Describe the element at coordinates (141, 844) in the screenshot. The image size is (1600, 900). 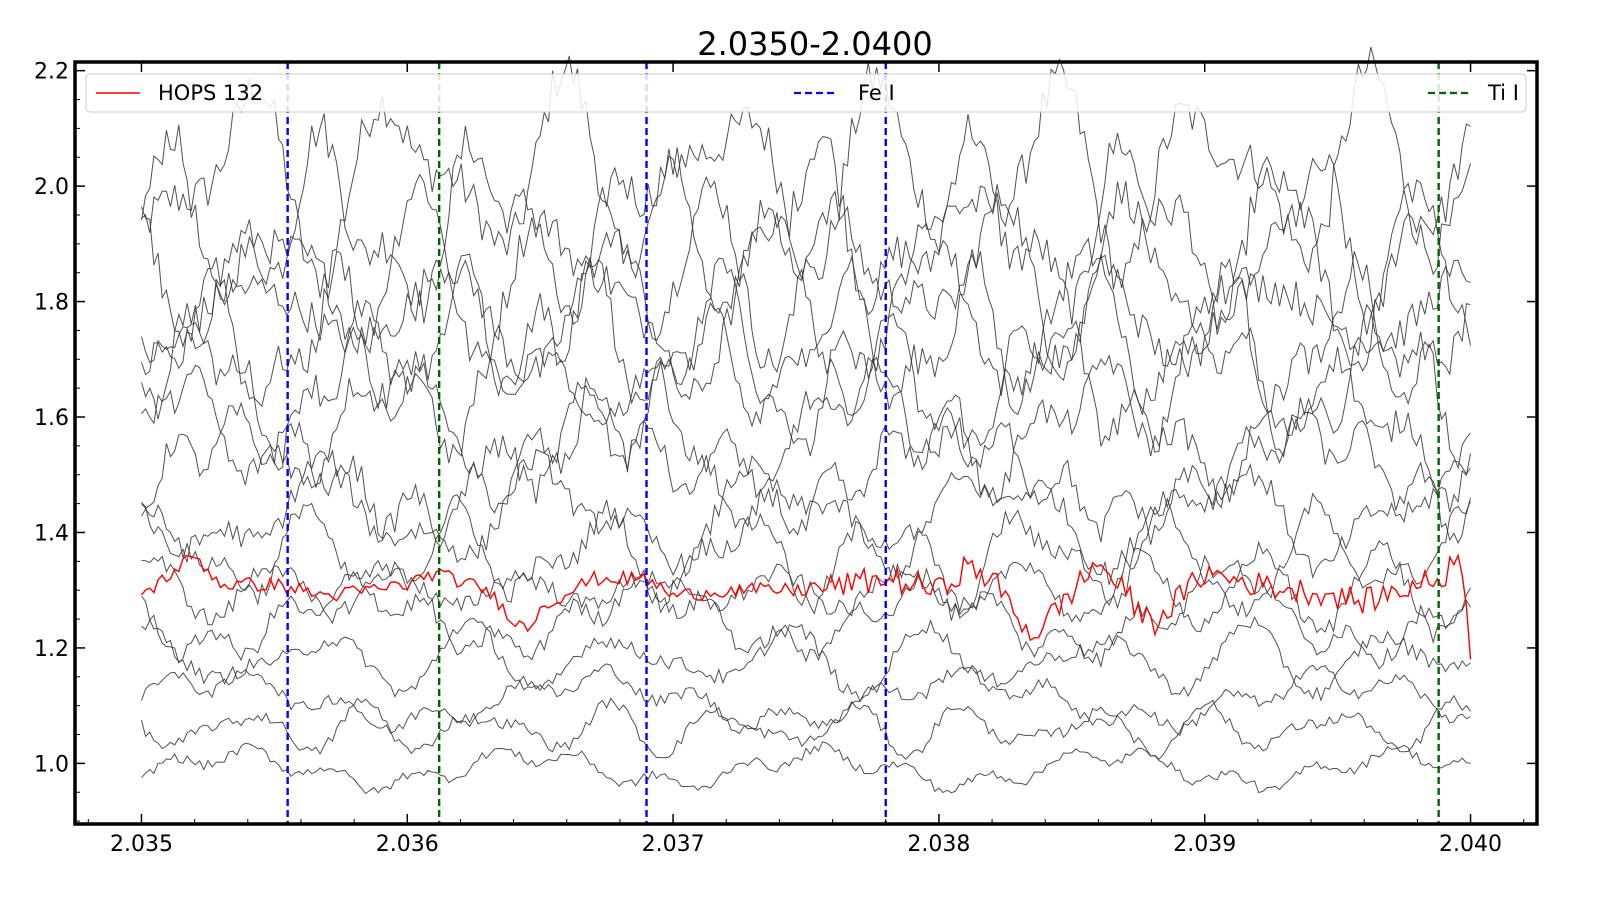
I see `x-tick-label-0: 2.035` at that location.